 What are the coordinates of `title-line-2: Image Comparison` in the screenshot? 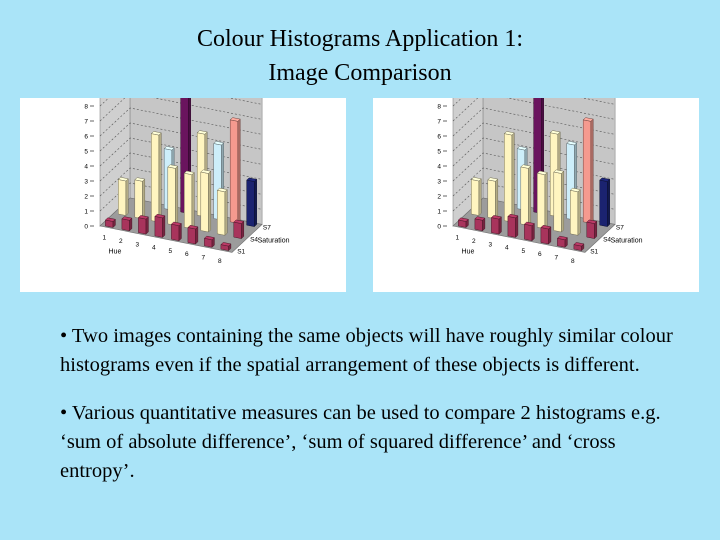 It's located at (360, 73).